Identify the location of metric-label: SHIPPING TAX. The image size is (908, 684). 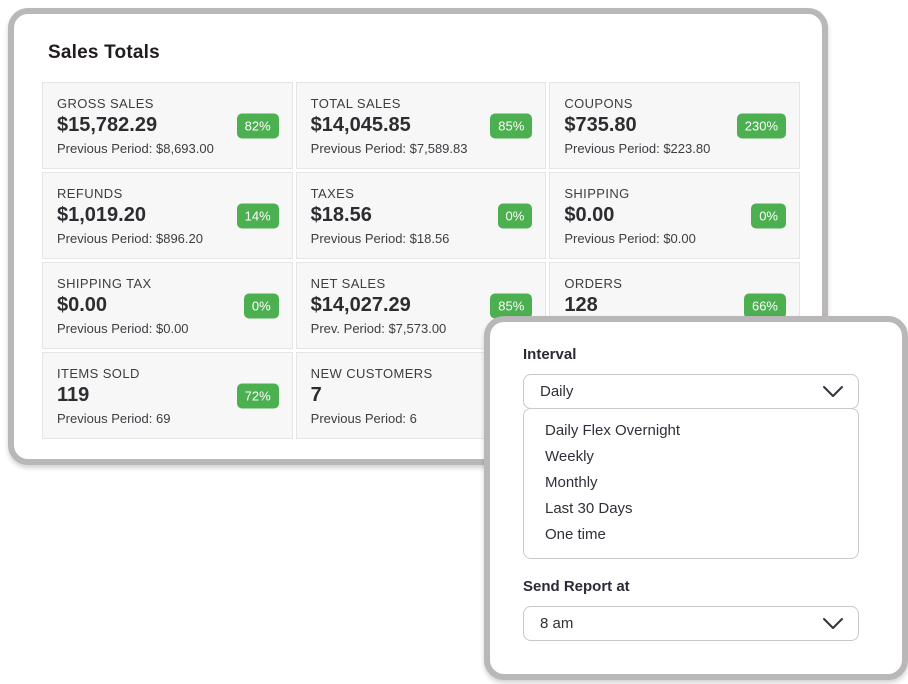
(104, 283).